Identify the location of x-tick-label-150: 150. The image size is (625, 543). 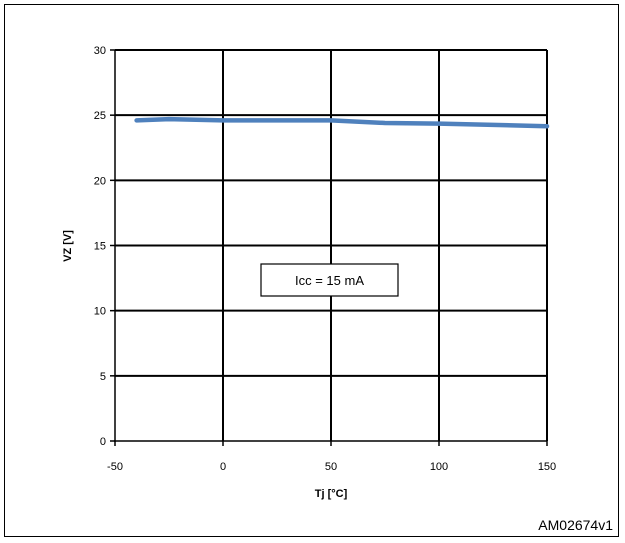
(547, 467).